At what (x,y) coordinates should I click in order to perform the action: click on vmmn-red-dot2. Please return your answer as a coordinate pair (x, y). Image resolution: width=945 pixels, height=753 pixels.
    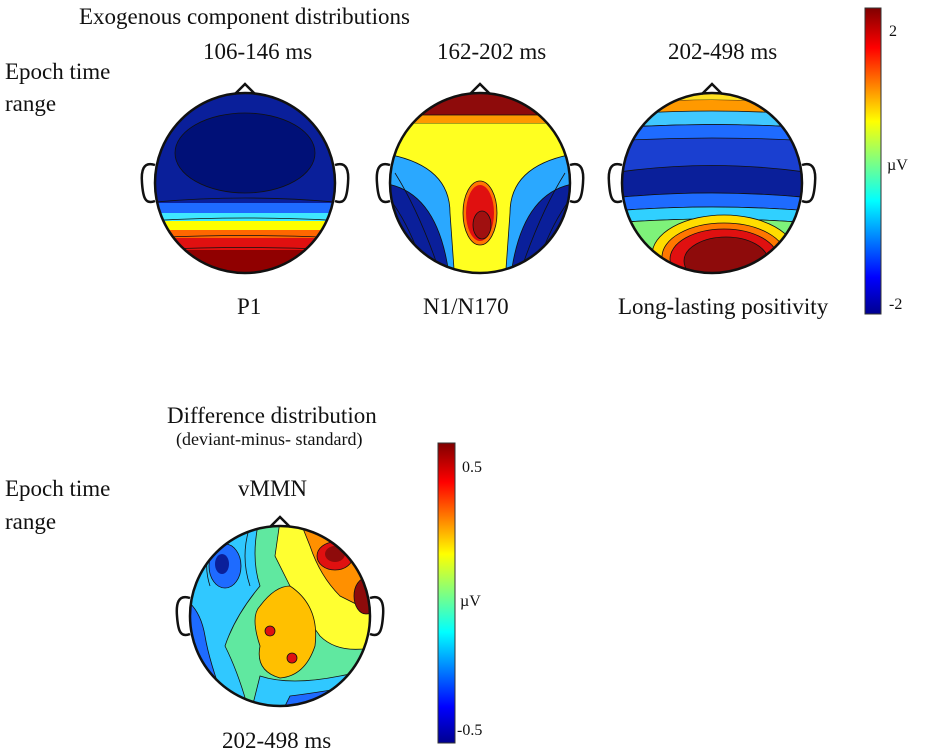
    Looking at the image, I should click on (292, 658).